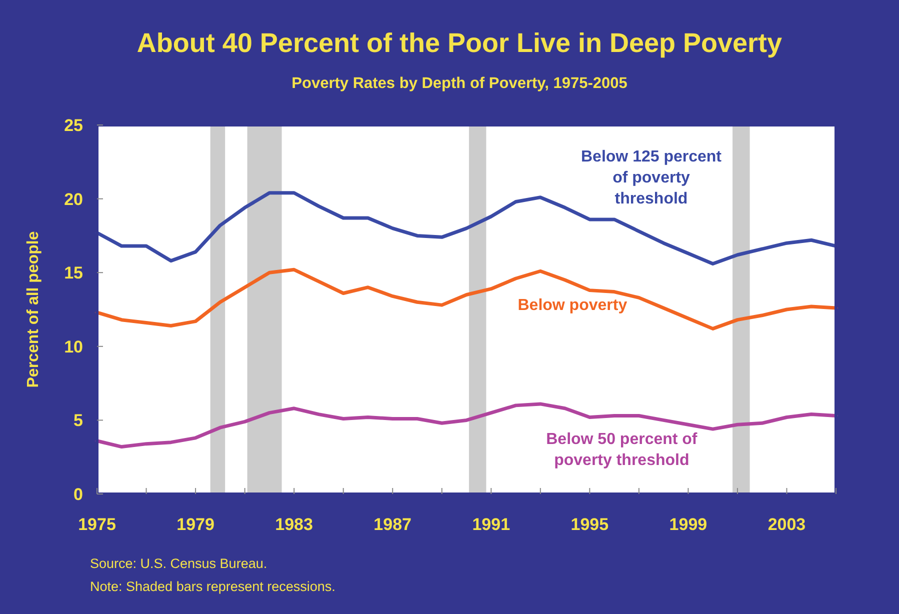 The width and height of the screenshot is (899, 614). Describe the element at coordinates (651, 178) in the screenshot. I see `series-label: Below 125 percent of poverty threshold` at that location.